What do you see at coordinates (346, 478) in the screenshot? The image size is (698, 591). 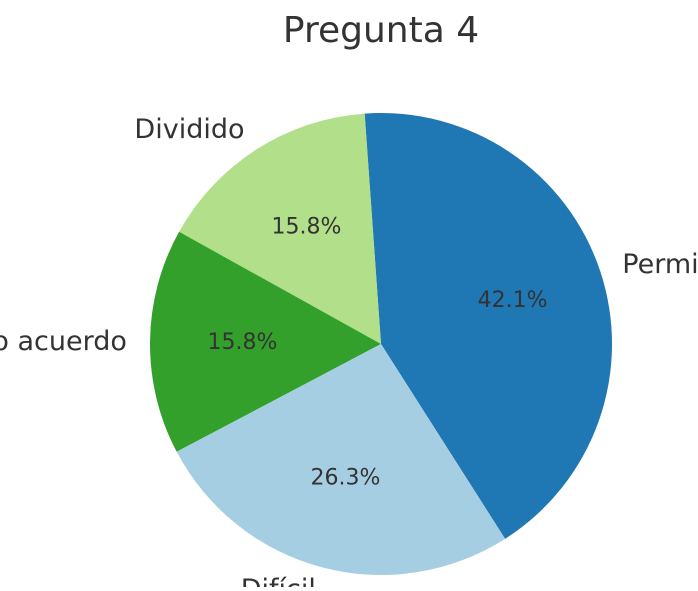 I see `percent-label-dificil: 26.3%` at bounding box center [346, 478].